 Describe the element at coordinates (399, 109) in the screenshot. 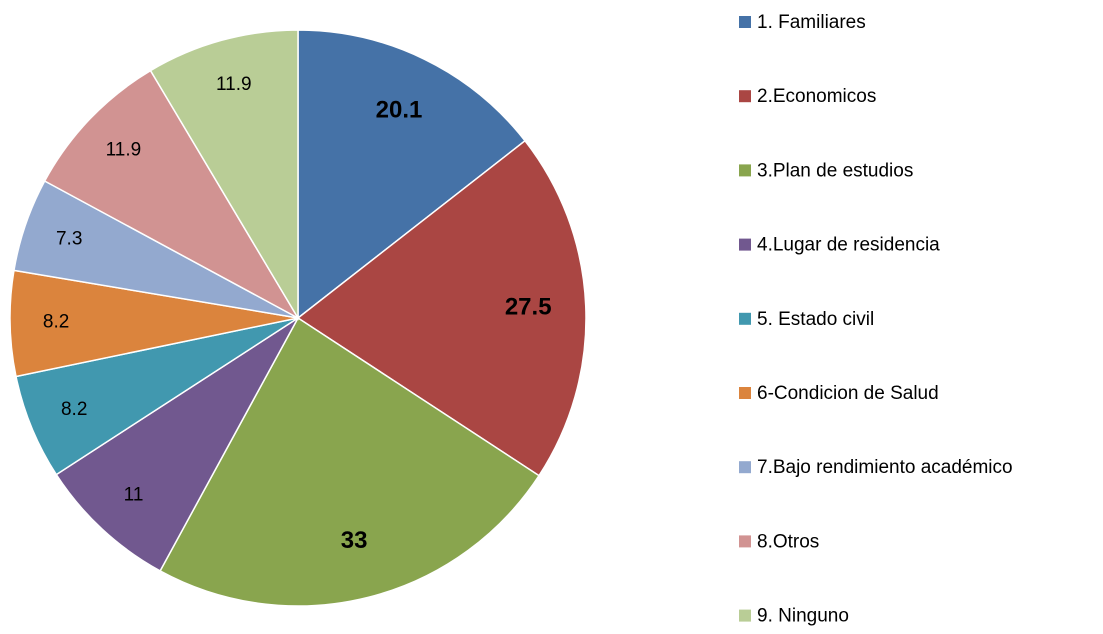

I see `data-label: 20.1` at that location.